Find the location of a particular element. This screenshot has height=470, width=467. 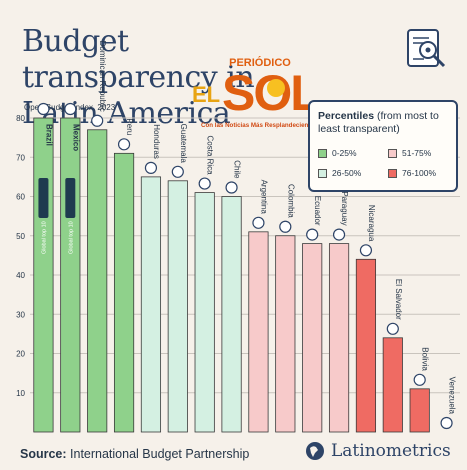

category-label: Chile is located at coordinates (237, 169).